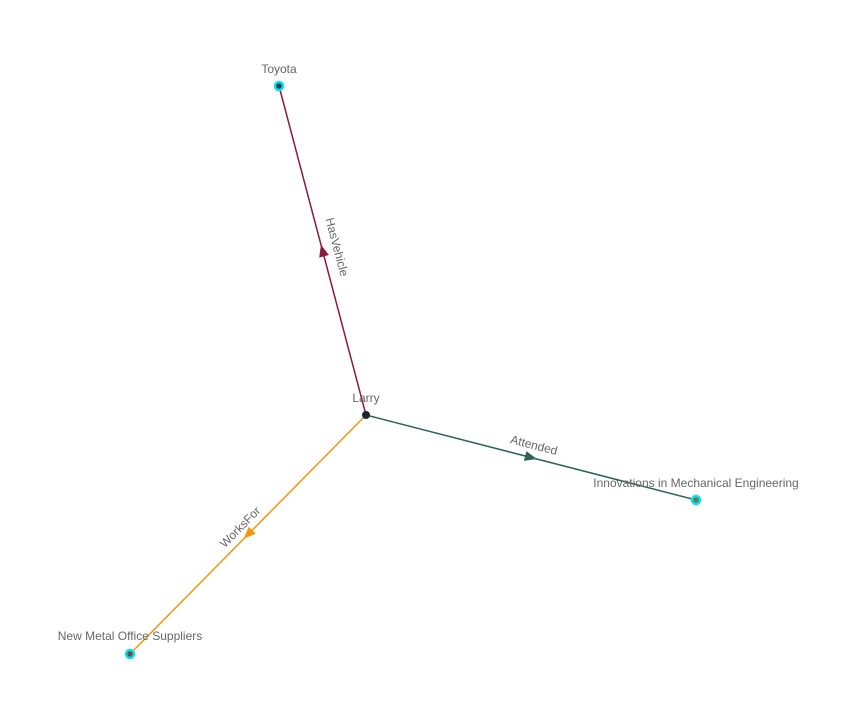 The image size is (841, 725). Describe the element at coordinates (365, 398) in the screenshot. I see `node-label-larry: Larry` at that location.